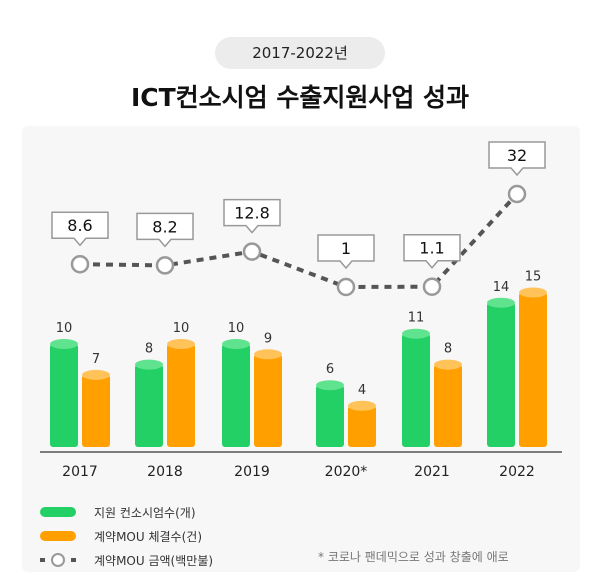  I want to click on orange-swatch-icon, so click(58, 536).